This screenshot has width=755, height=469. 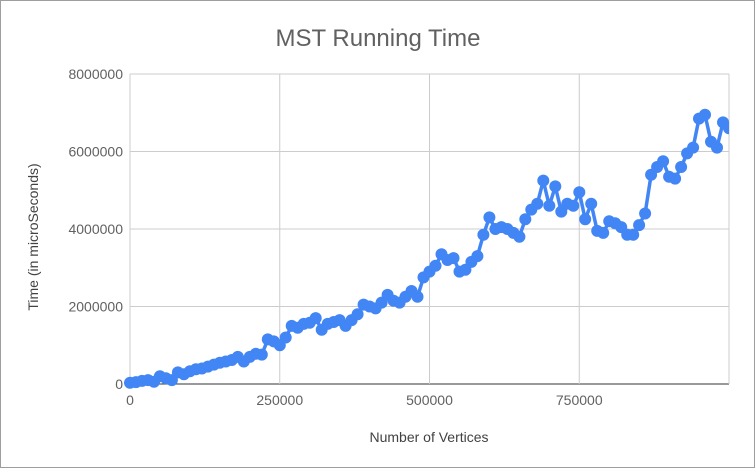 I want to click on x-axis-ticks: 0 250000 500000 750000, so click(x=364, y=400).